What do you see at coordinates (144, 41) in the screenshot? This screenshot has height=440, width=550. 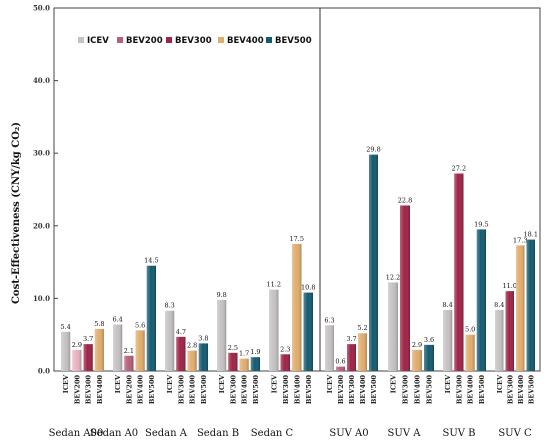 I see `legend-label: BEV200` at bounding box center [144, 41].